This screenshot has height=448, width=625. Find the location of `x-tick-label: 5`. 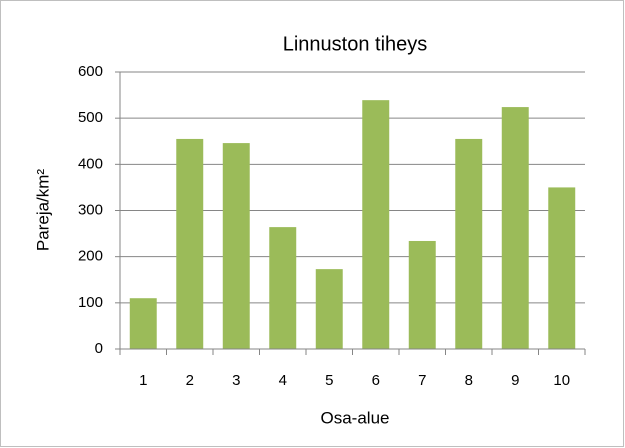

x-tick-label: 5 is located at coordinates (329, 380).